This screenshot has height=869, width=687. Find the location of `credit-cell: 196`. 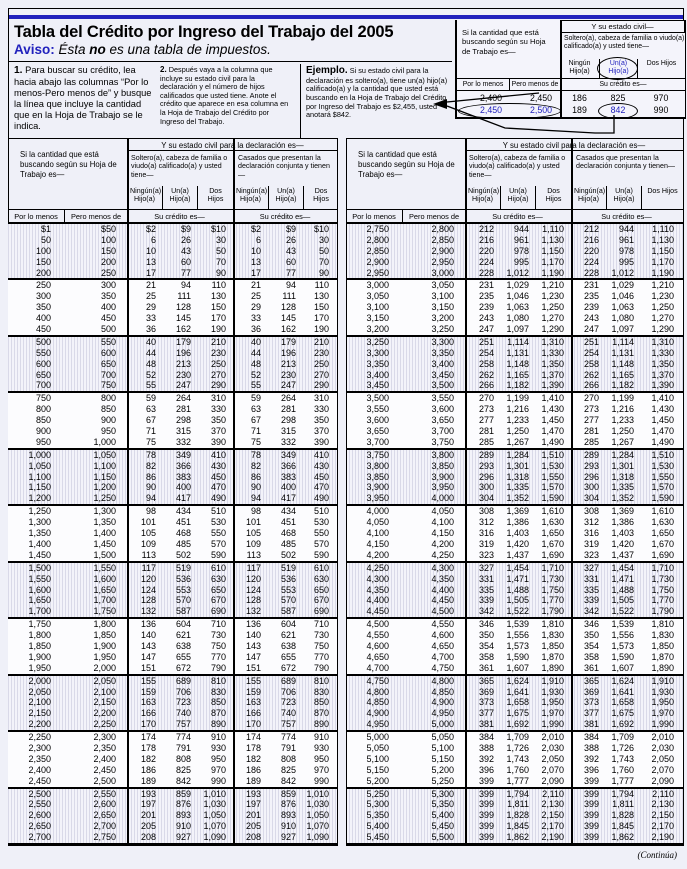

credit-cell: 196 is located at coordinates (288, 352).